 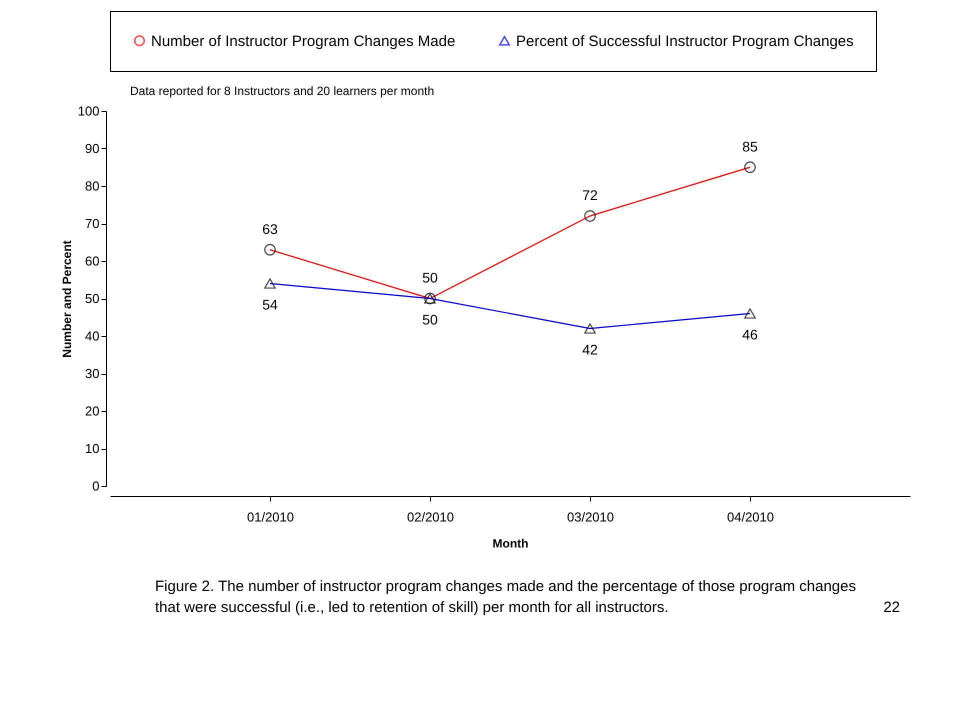 What do you see at coordinates (92, 336) in the screenshot?
I see `y-tick-label: 40` at bounding box center [92, 336].